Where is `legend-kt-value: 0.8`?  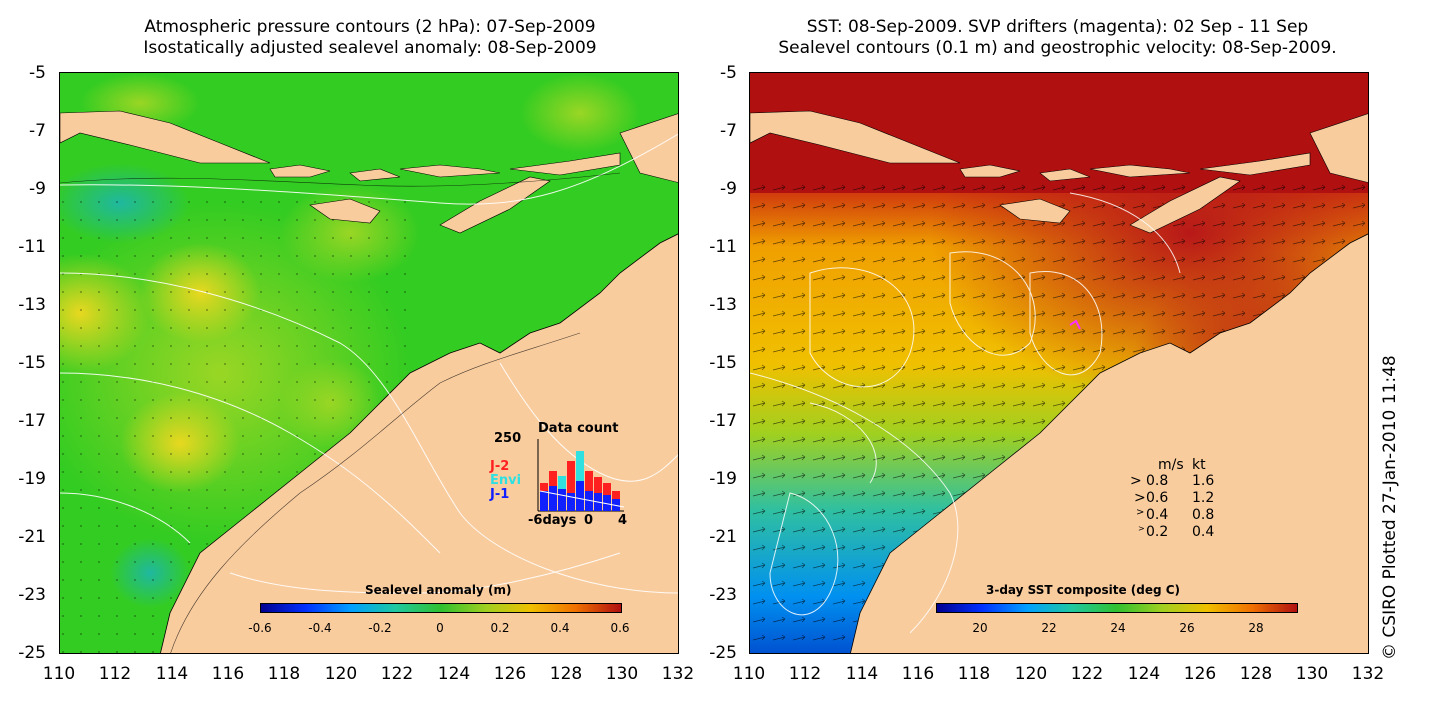
legend-kt-value: 0.8 is located at coordinates (1203, 515).